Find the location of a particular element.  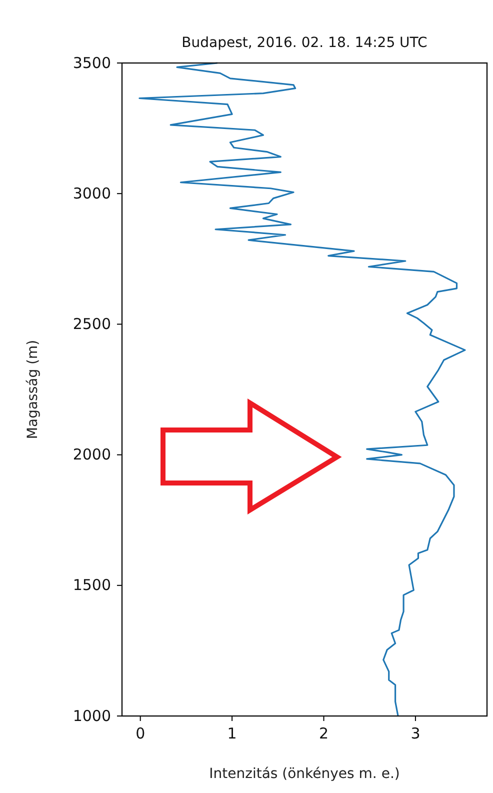

x-tick-label: 2 is located at coordinates (323, 733).